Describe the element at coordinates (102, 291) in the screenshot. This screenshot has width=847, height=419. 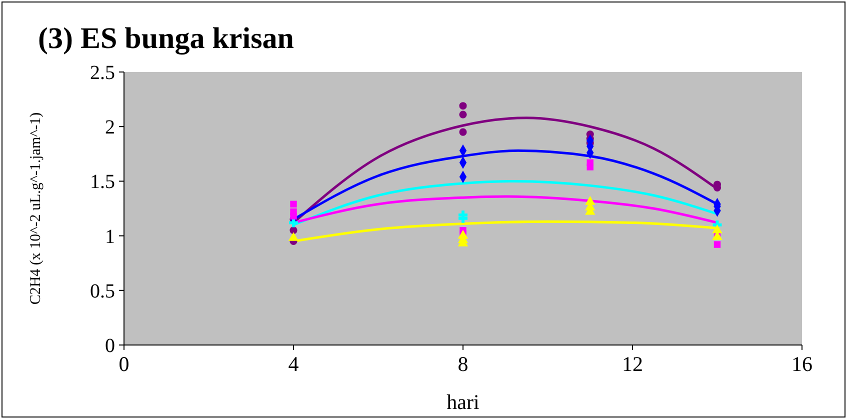
I see `y-tick-label: 0.5` at that location.